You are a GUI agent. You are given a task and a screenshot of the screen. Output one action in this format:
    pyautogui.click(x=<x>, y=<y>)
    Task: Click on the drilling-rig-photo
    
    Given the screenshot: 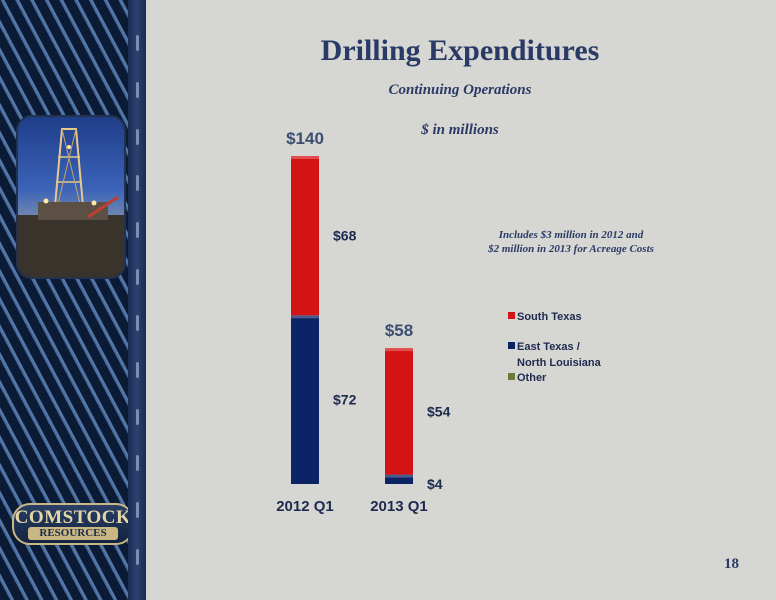 What is the action you would take?
    pyautogui.click(x=71, y=197)
    